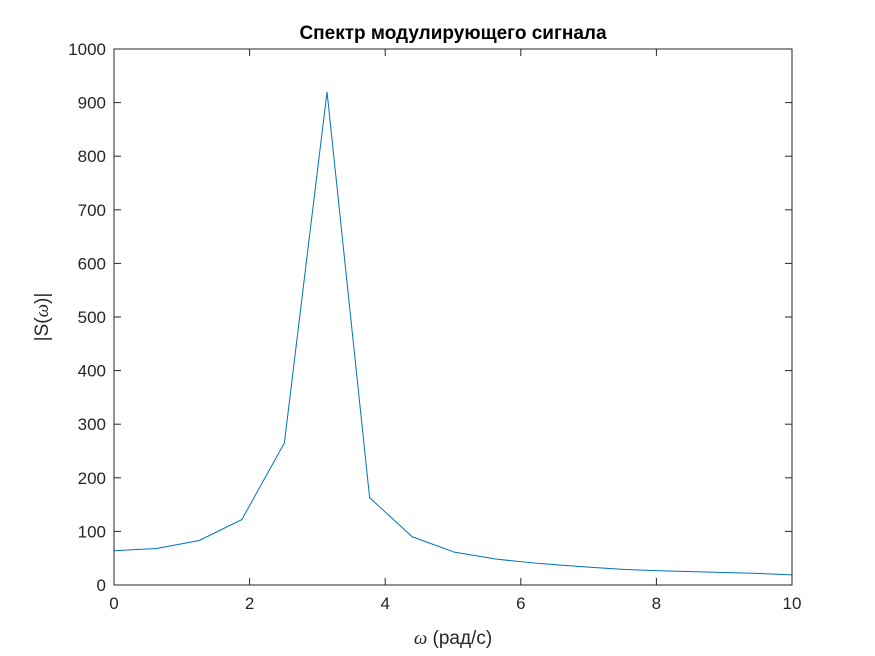 The height and width of the screenshot is (656, 875). What do you see at coordinates (92, 156) in the screenshot?
I see `y-tick-label-8: 800` at bounding box center [92, 156].